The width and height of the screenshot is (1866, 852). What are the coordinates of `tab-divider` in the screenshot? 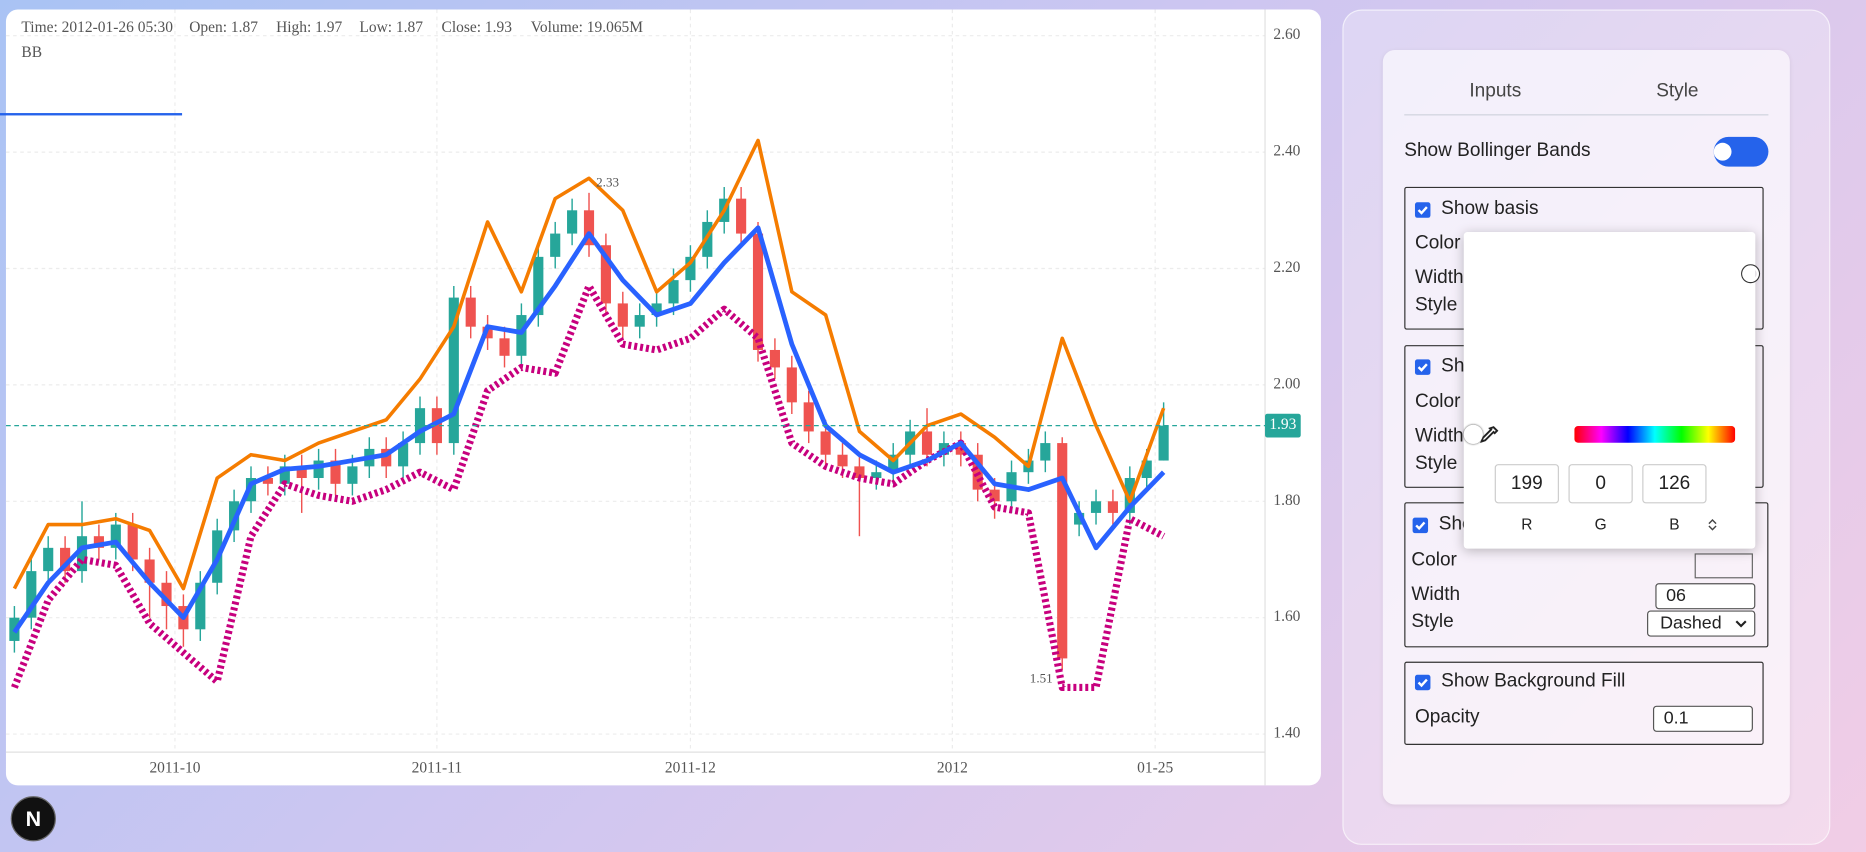 It's located at (1586, 115).